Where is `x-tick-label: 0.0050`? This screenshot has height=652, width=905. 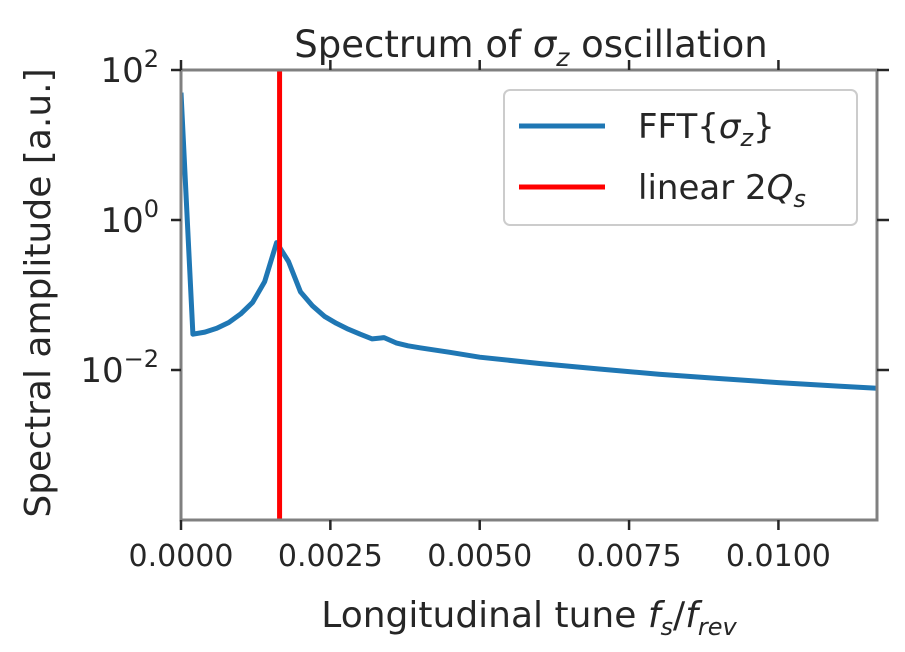 x-tick-label: 0.0050 is located at coordinates (479, 556).